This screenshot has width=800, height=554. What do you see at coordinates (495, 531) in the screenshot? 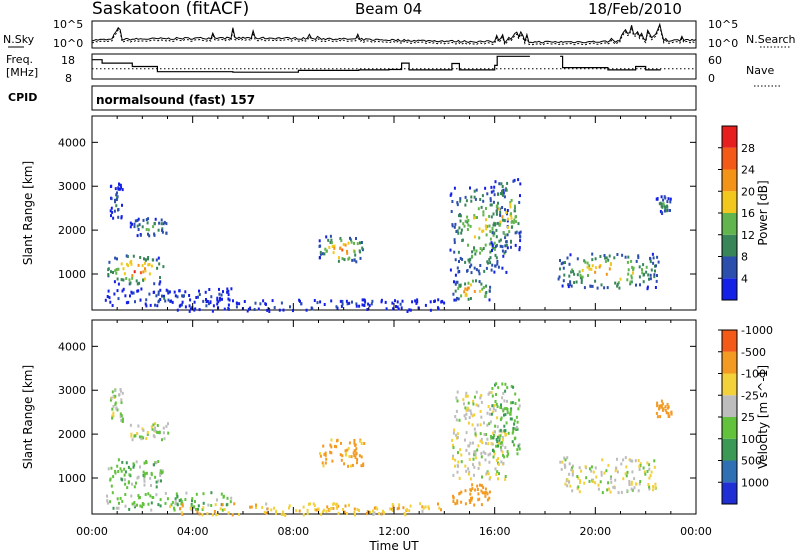
I see `xtick-label: 16:00` at bounding box center [495, 531].